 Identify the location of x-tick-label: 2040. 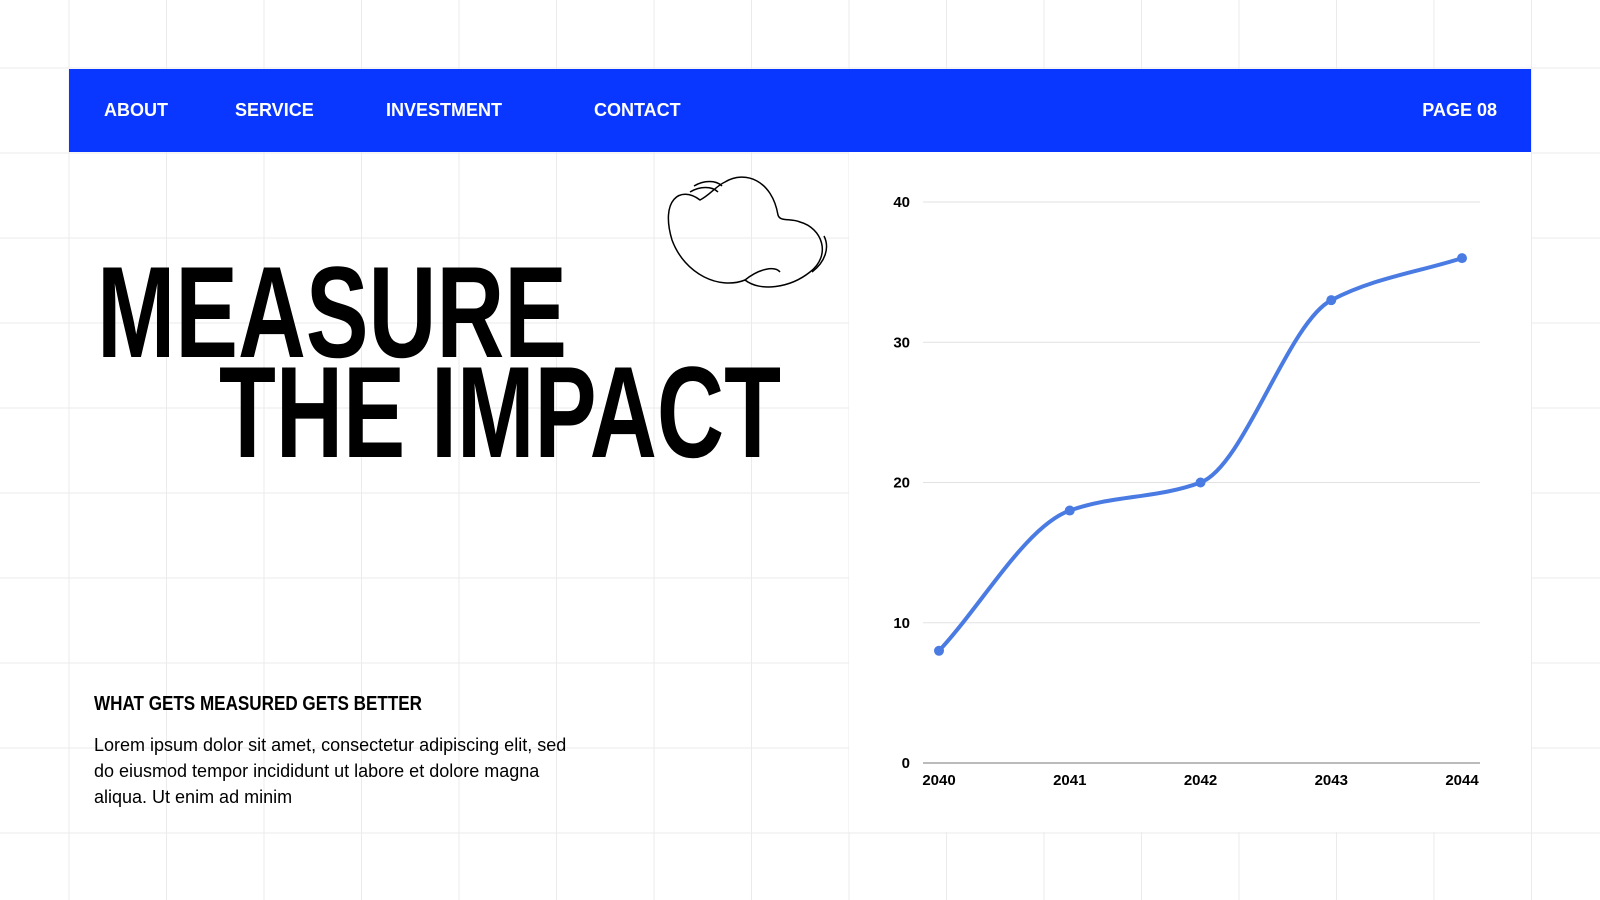
(938, 780).